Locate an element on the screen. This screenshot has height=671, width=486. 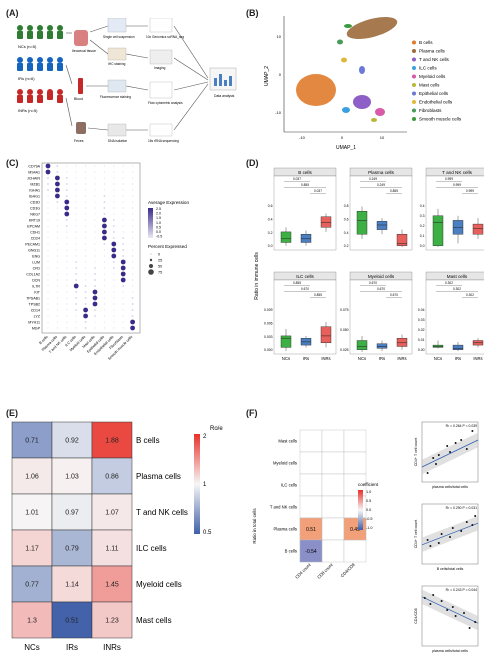
step-5: Fluorescence staining is located at coordinates (115, 97).